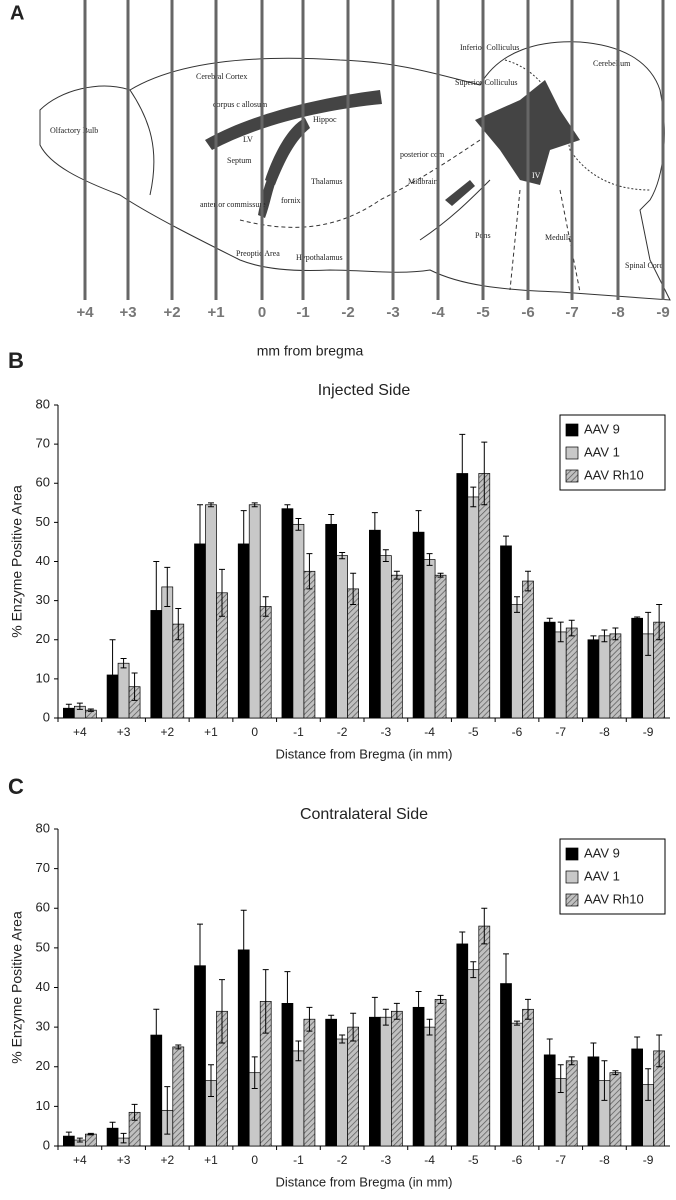  What do you see at coordinates (489, 47) in the screenshot?
I see `region-label: Inferior Colliculus` at bounding box center [489, 47].